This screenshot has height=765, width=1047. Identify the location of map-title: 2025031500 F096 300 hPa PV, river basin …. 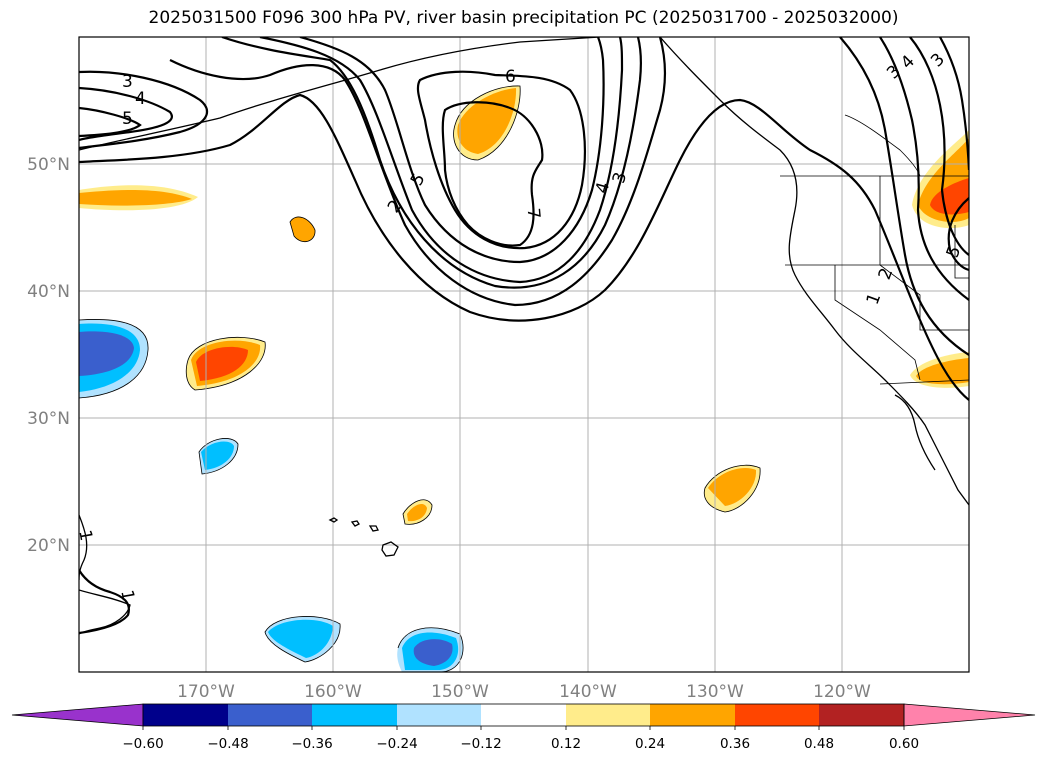
(523, 18).